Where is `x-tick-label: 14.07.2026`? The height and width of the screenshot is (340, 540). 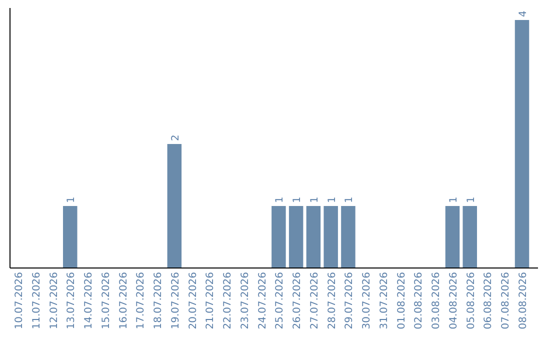 x-tick-label: 14.07.2026 is located at coordinates (89, 301).